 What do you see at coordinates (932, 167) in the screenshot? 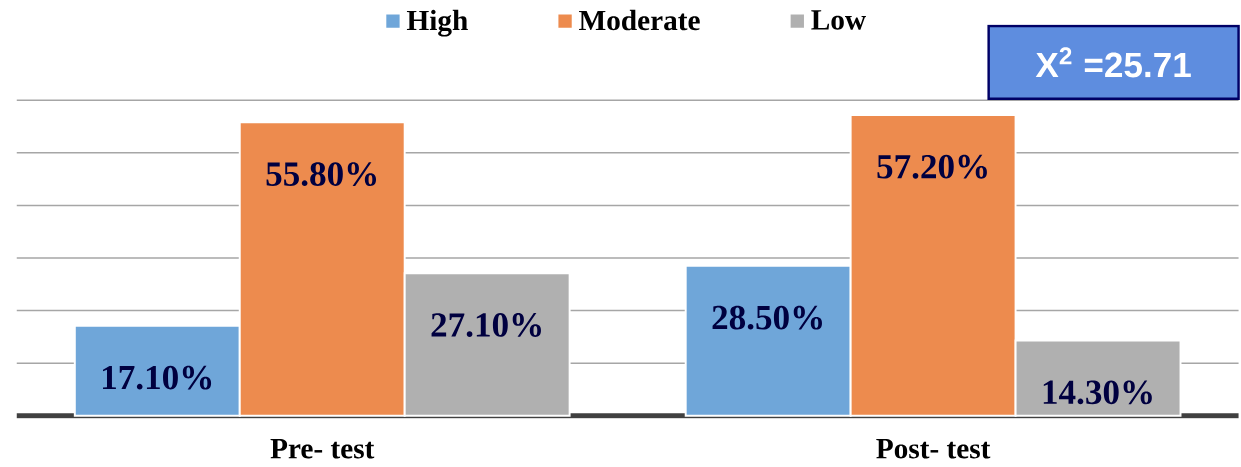
I see `data-label: 57.20%` at bounding box center [932, 167].